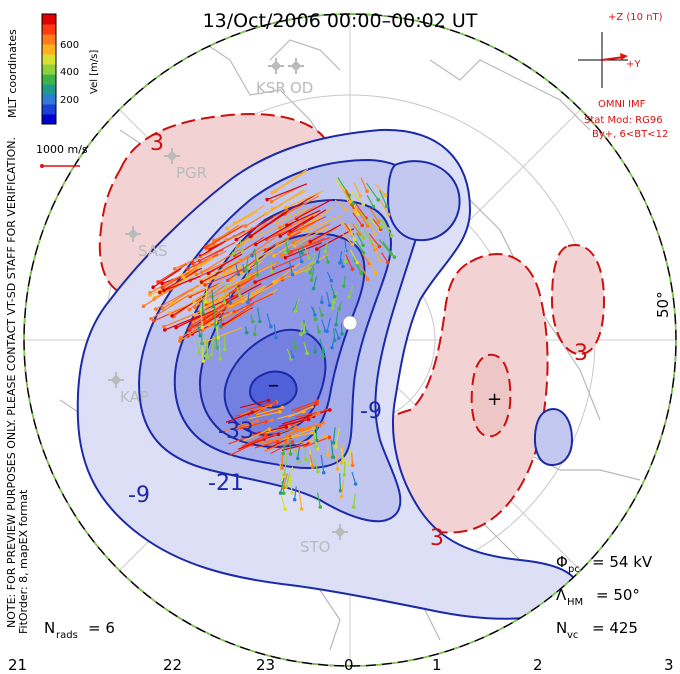  Describe the element at coordinates (315, 547) in the screenshot. I see `radar-label-sto: STO` at that location.